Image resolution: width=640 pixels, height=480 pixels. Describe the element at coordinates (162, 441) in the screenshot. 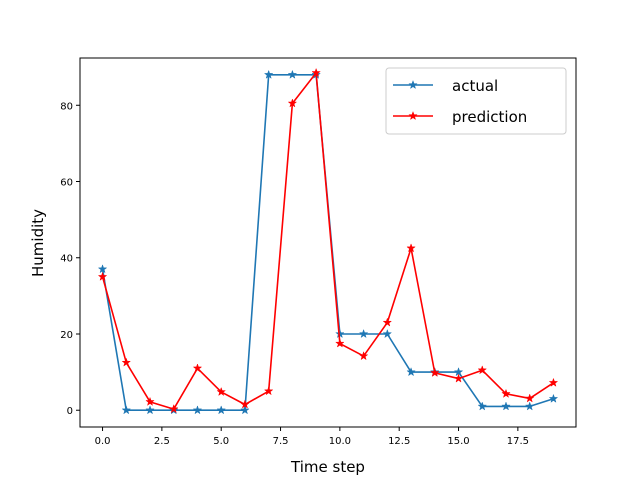

I see `x-tick-label: 2.5` at that location.